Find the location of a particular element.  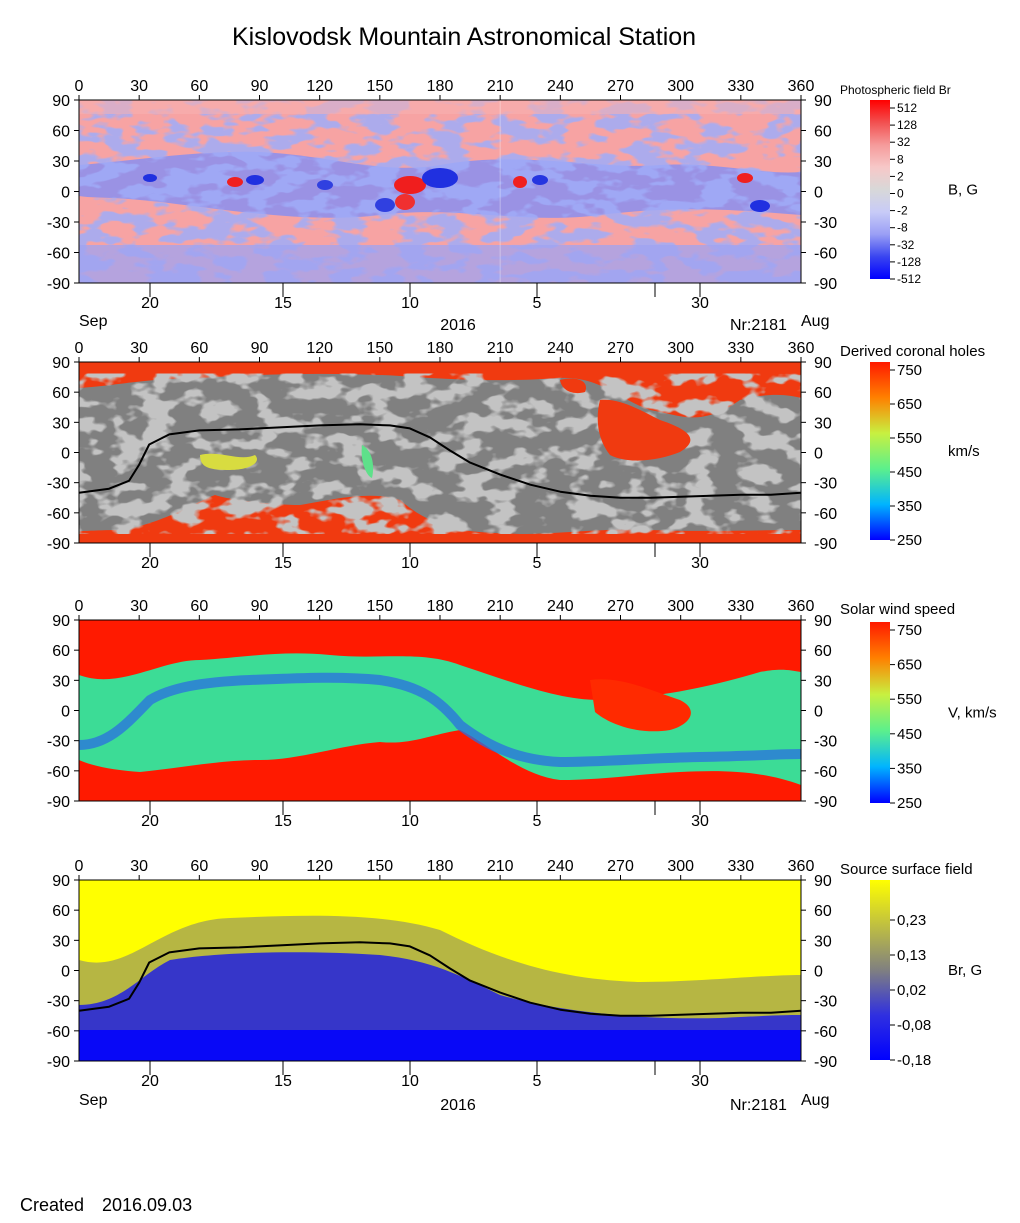

month-label-aug: Aug is located at coordinates (815, 321).